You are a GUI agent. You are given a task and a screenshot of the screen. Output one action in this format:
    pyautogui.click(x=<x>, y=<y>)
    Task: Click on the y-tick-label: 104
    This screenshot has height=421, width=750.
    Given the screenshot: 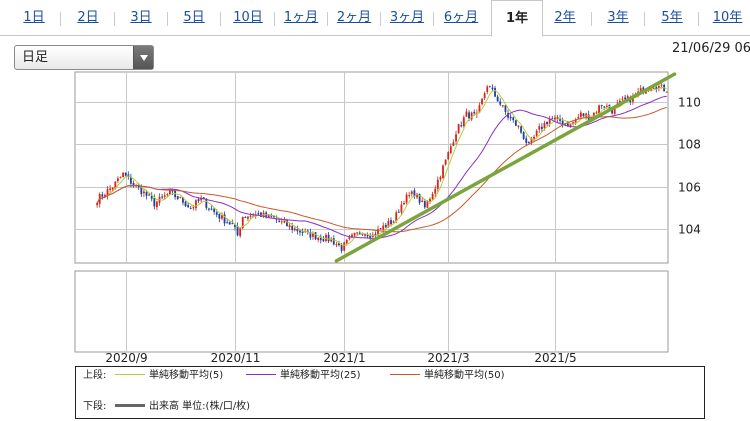 What is the action you would take?
    pyautogui.click(x=689, y=230)
    